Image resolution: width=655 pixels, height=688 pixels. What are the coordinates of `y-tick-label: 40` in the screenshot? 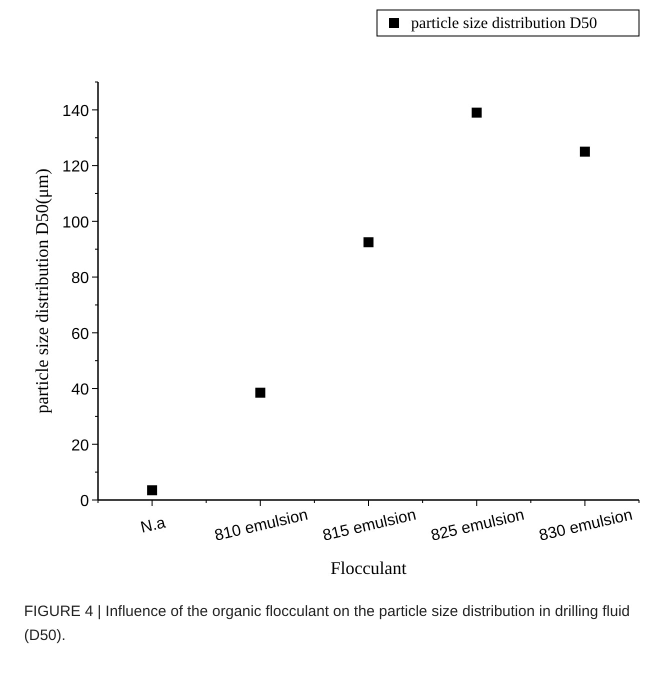 It's located at (80, 390).